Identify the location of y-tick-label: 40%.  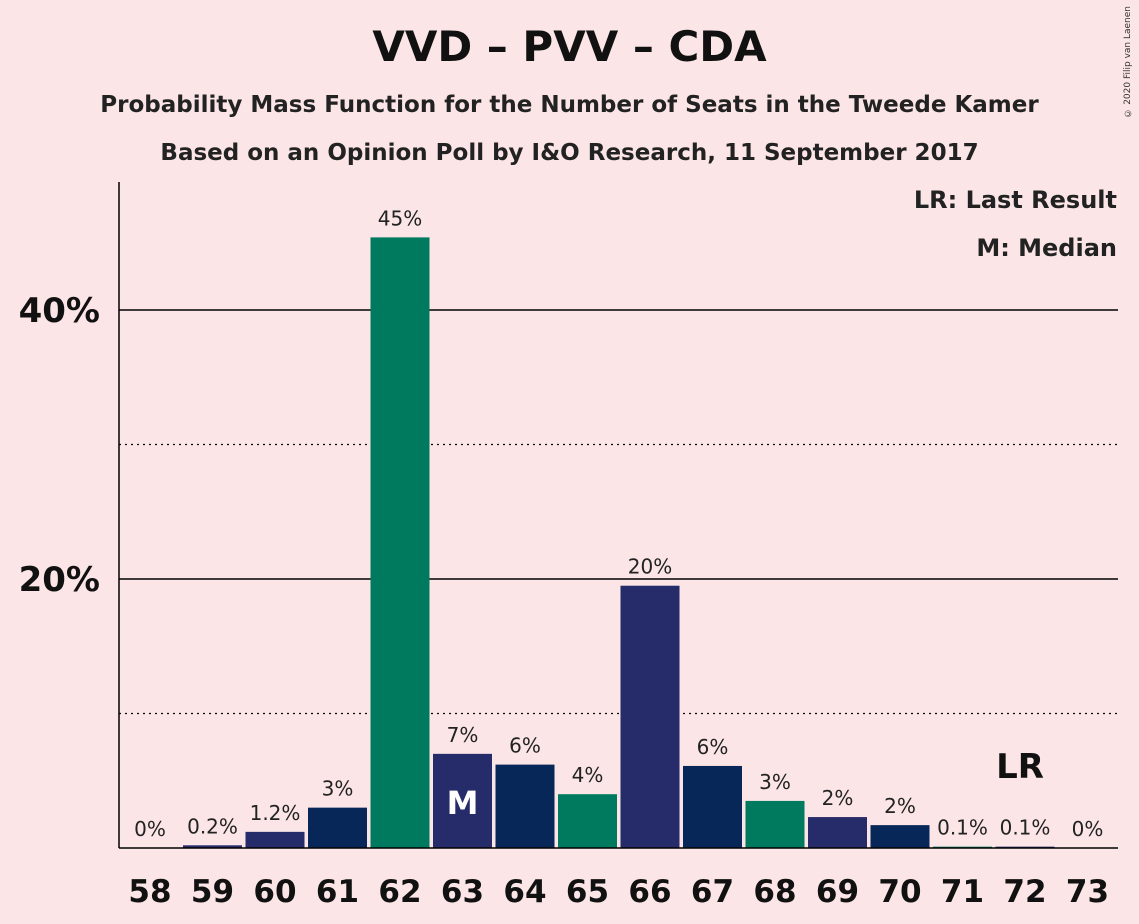
(59, 311).